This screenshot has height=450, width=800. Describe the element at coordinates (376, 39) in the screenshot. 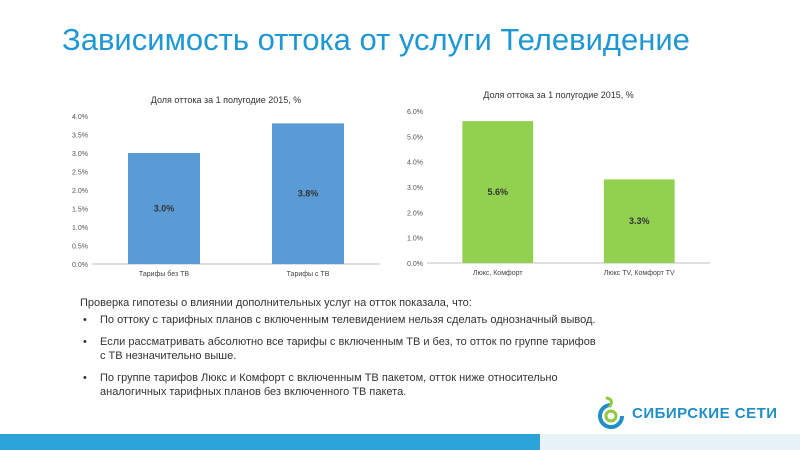

I see `slide-title: Зависимость оттока от услуги Телевидение` at that location.